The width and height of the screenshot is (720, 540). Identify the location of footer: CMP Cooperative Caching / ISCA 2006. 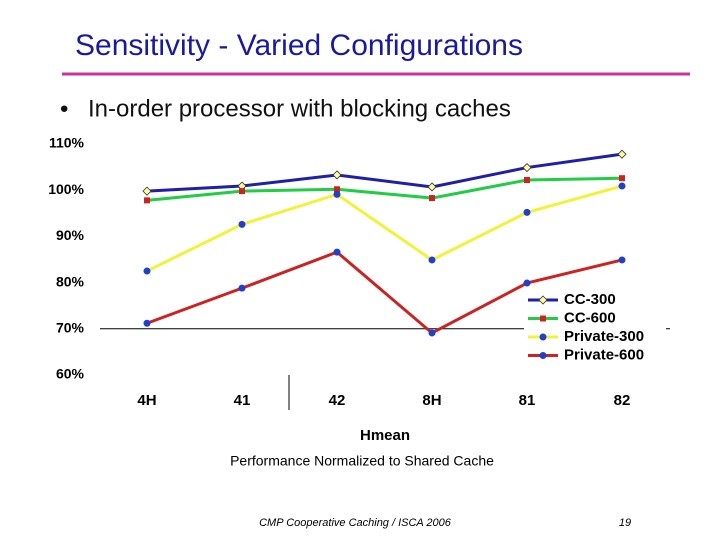
(355, 523).